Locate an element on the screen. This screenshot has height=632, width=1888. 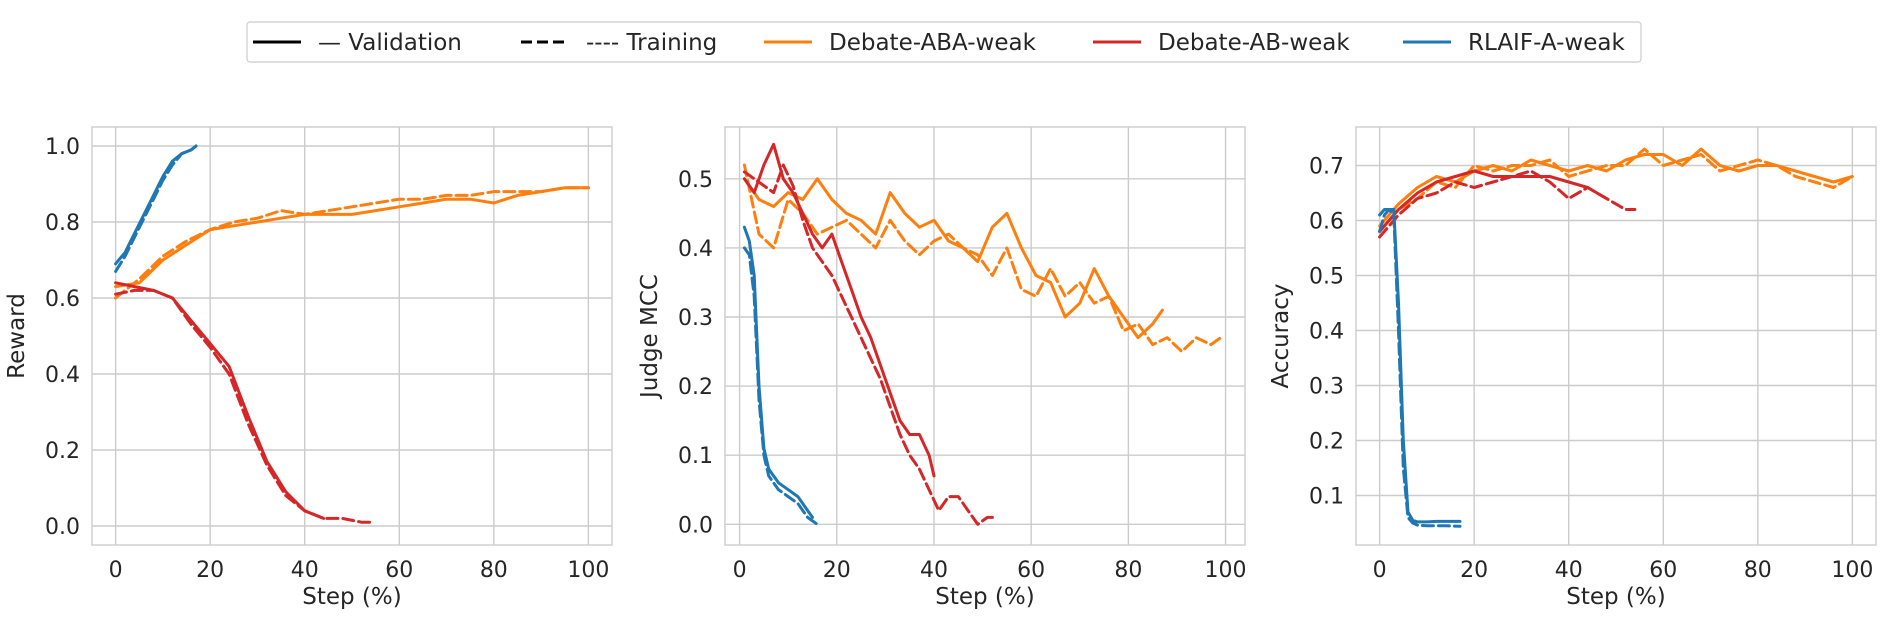
legend-label-validation: — Validation is located at coordinates (390, 43).